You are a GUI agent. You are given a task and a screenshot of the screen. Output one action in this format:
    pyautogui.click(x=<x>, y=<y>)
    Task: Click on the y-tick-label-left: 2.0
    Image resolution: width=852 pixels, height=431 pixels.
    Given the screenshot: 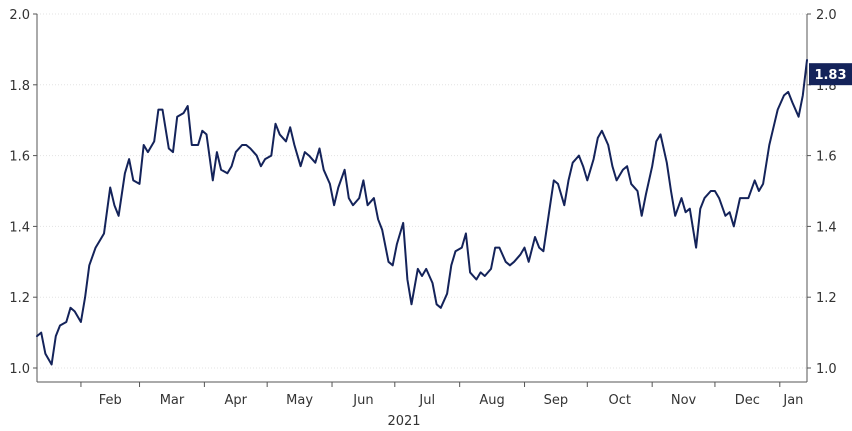 What is the action you would take?
    pyautogui.click(x=19, y=15)
    